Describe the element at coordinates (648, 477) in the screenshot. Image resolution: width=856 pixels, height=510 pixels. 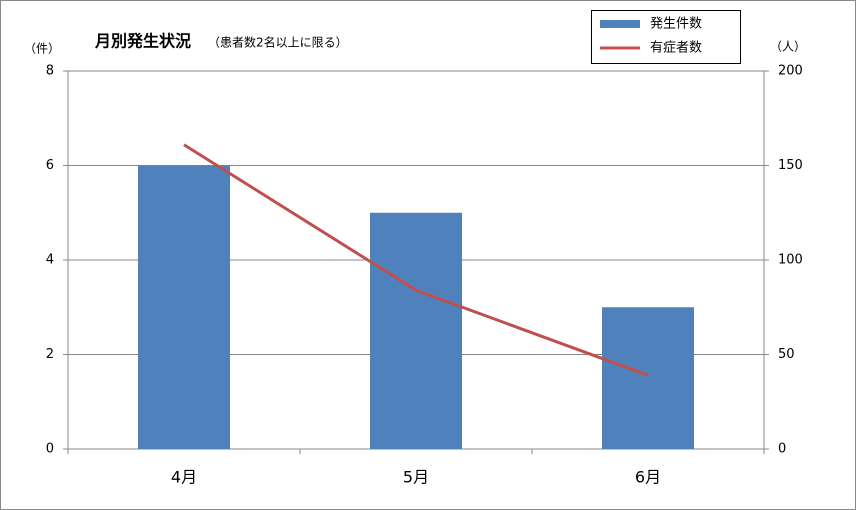
I see `x-tick-label: 6月` at that location.